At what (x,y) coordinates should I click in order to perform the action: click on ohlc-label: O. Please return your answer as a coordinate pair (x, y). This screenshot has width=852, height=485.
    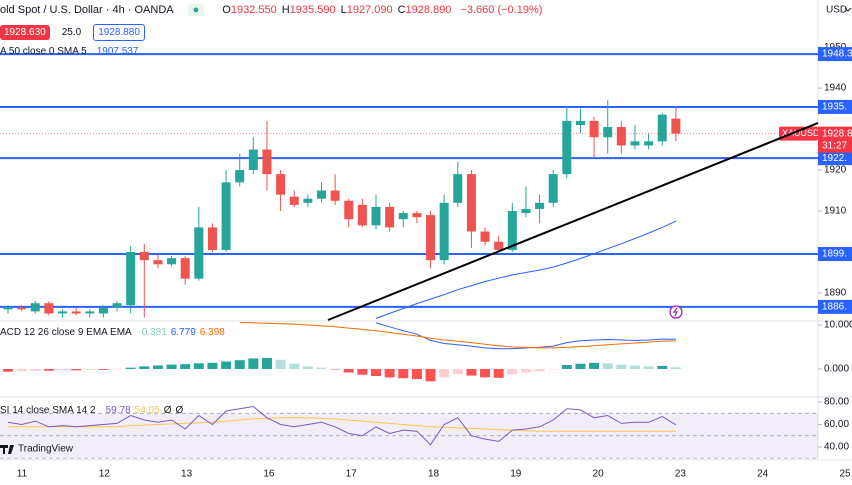
    Looking at the image, I should click on (226, 10).